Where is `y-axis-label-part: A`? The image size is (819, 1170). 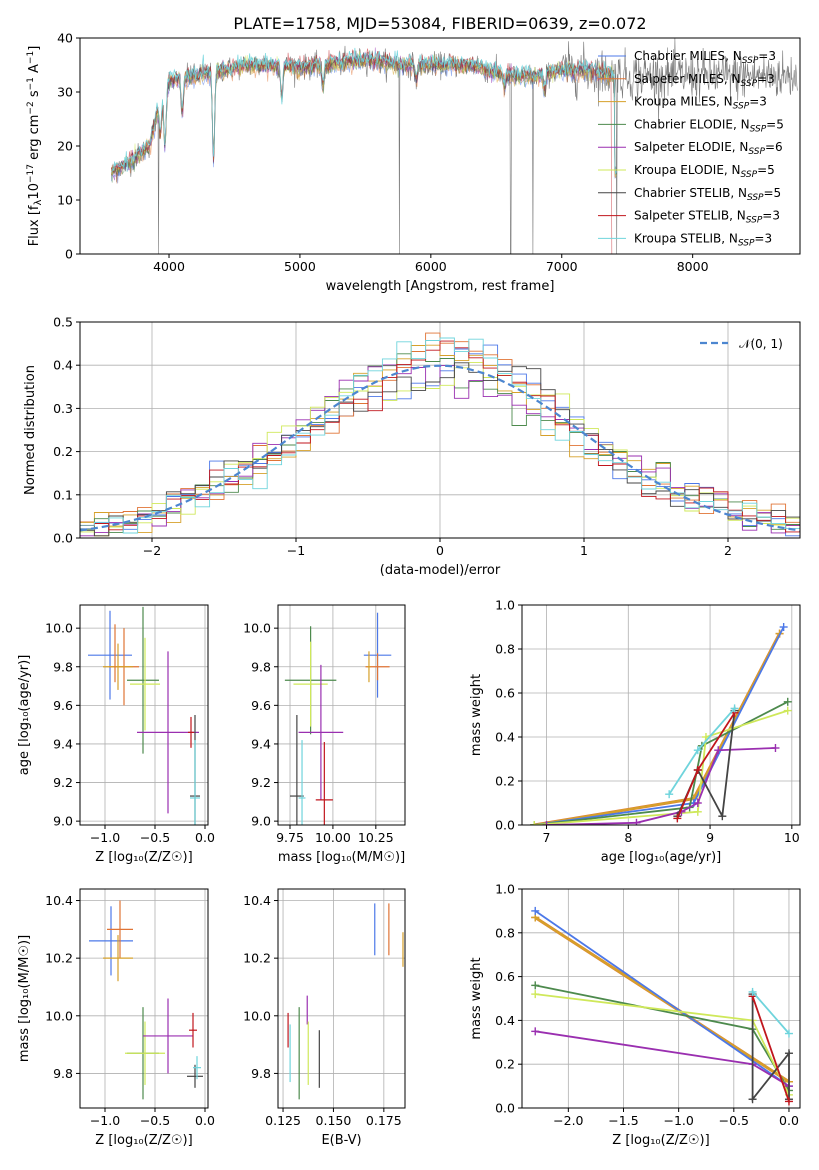 y-axis-label-part: A is located at coordinates (34, 70).